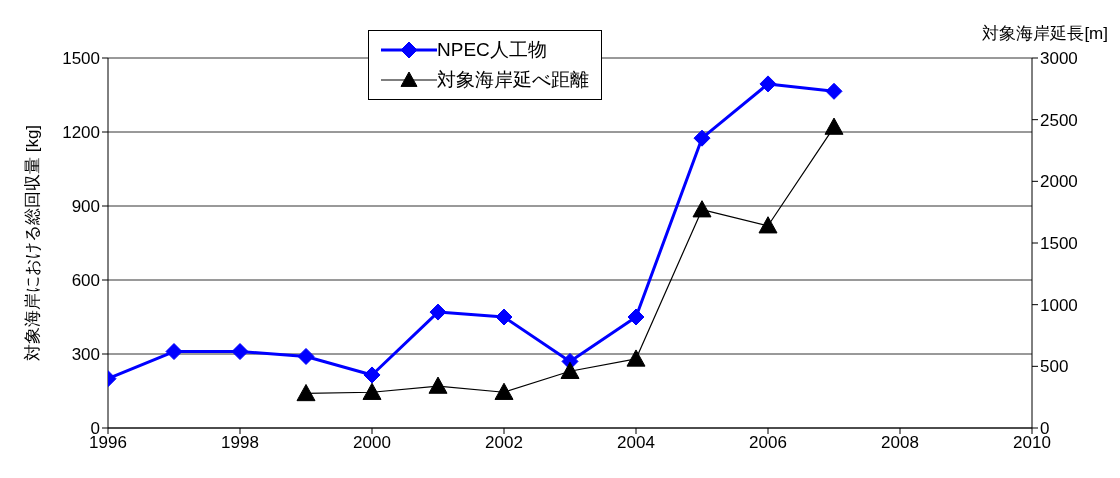  What do you see at coordinates (372, 443) in the screenshot?
I see `x-tick-label: 2000` at bounding box center [372, 443].